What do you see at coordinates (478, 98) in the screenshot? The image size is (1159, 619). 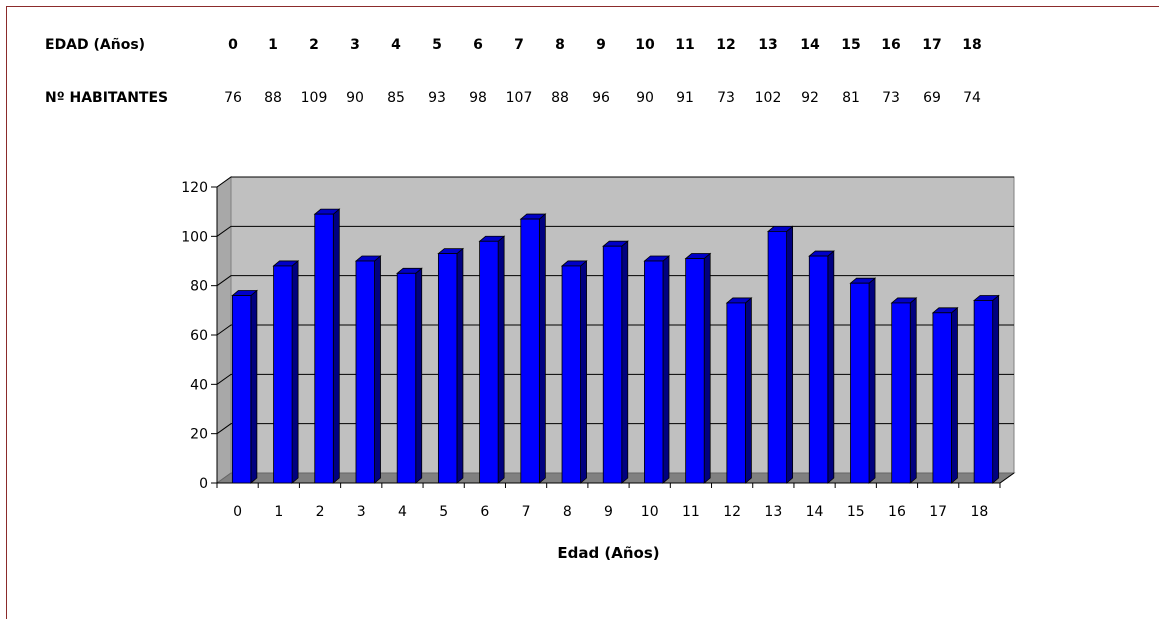 I see `habitants-cell: 98` at bounding box center [478, 98].